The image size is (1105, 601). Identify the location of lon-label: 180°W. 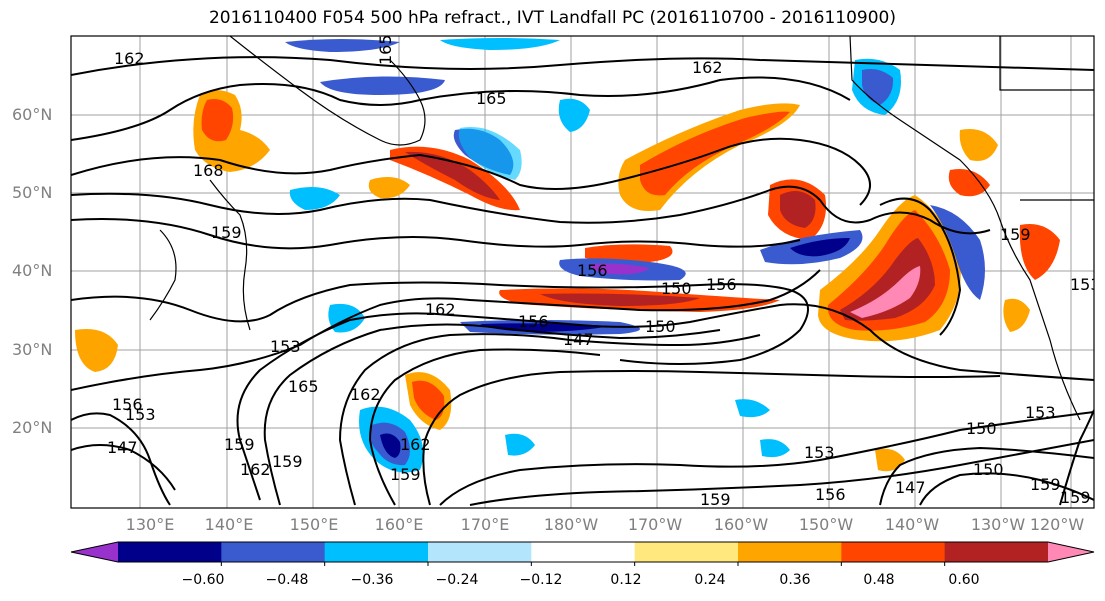
(571, 524).